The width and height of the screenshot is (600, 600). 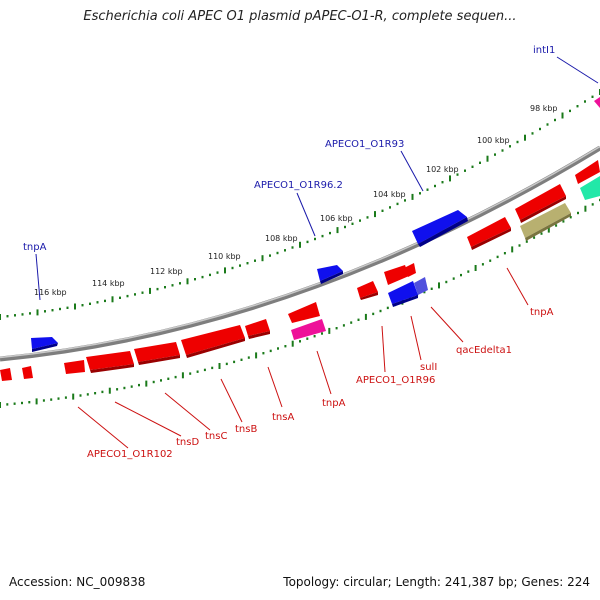 What do you see at coordinates (440, 228) in the screenshot?
I see `gene-APECO1_O1R93` at bounding box center [440, 228].